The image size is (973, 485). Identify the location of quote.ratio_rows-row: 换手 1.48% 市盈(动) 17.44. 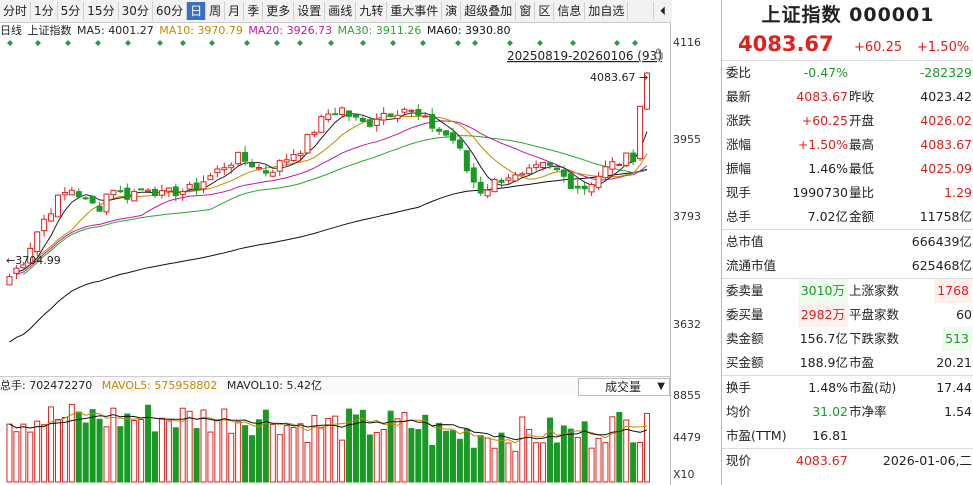
(847, 388).